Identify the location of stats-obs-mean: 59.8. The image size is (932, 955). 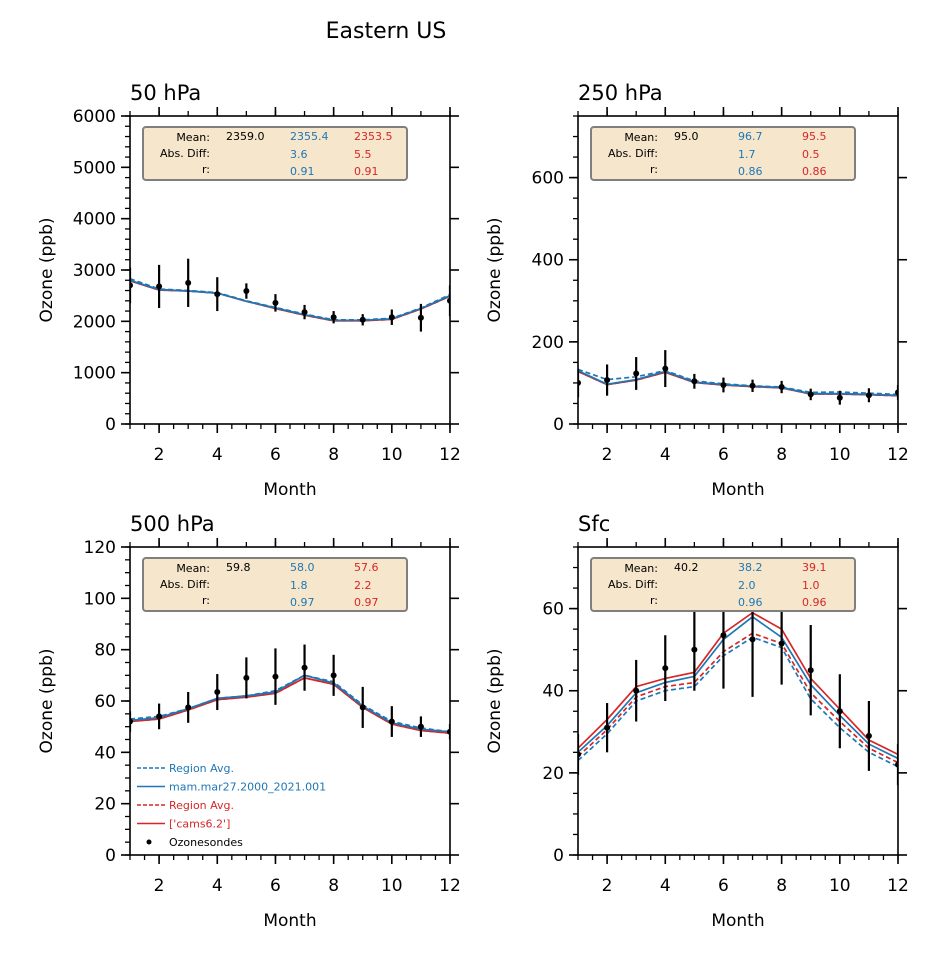
(238, 567).